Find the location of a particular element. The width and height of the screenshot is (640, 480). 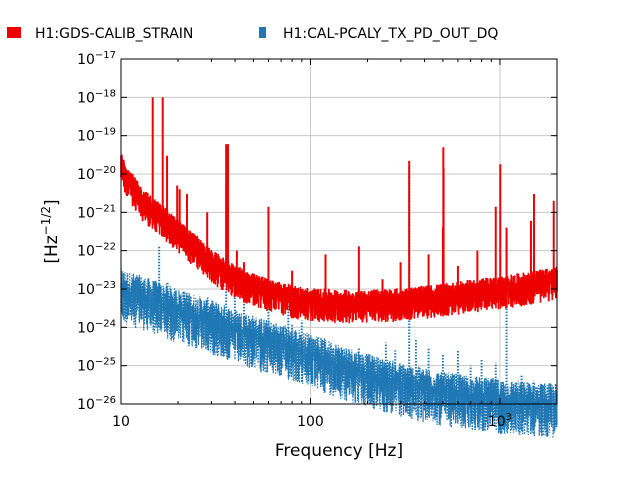

y-tick-label: 10−18 is located at coordinates (96, 97).